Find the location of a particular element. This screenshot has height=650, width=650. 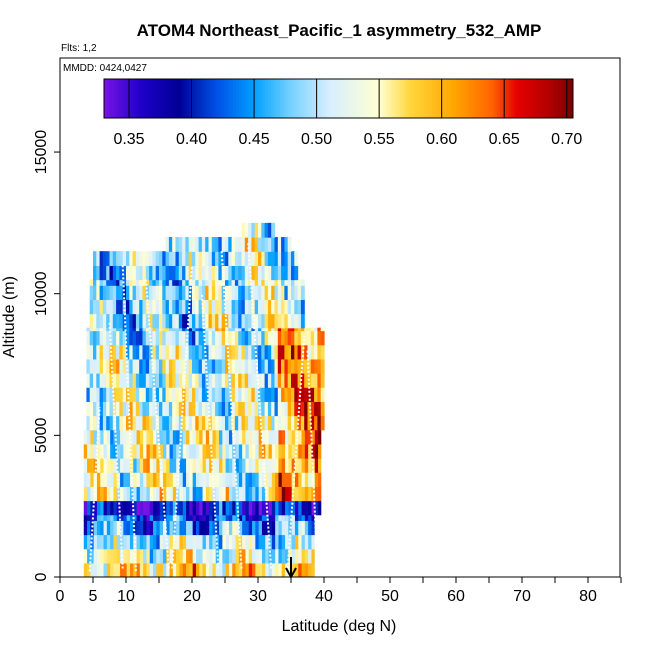

x-tick-label: 20 is located at coordinates (192, 596).